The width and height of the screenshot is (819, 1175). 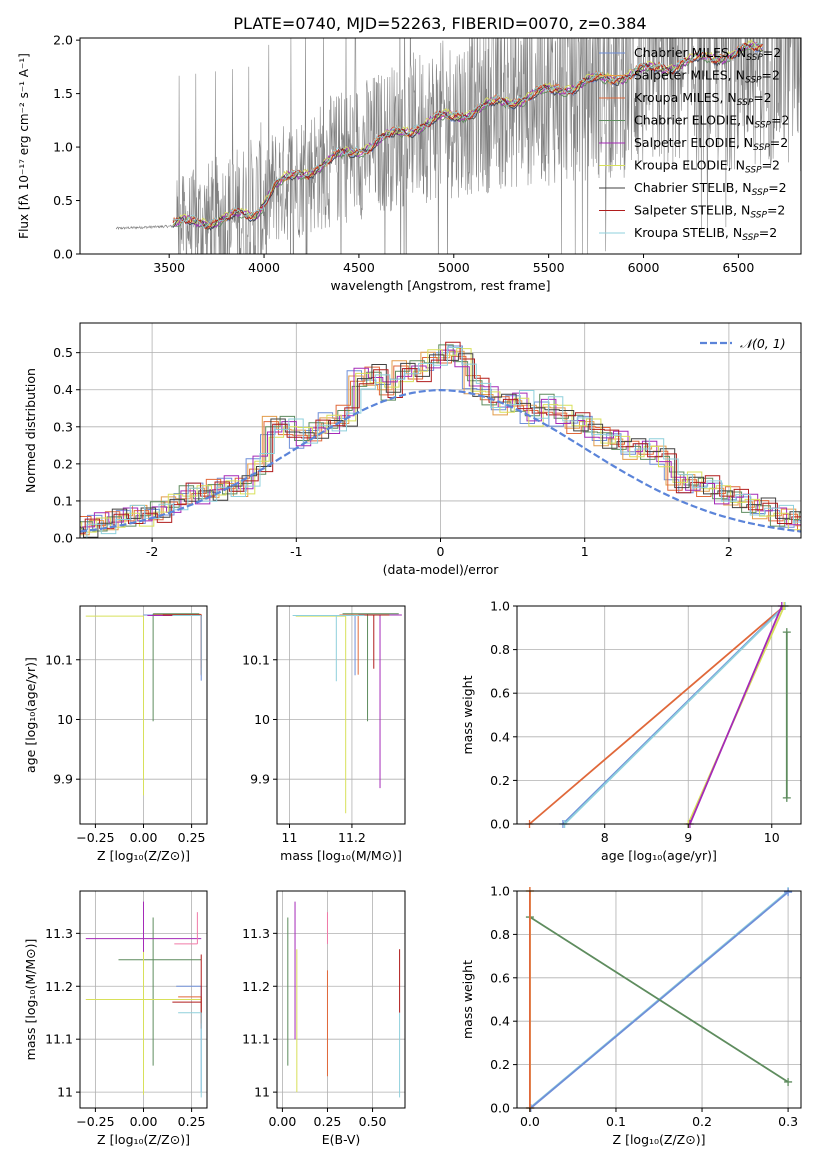 What do you see at coordinates (685, 97) in the screenshot?
I see `legend-label-main: Kroupa MILES, N` at bounding box center [685, 97].